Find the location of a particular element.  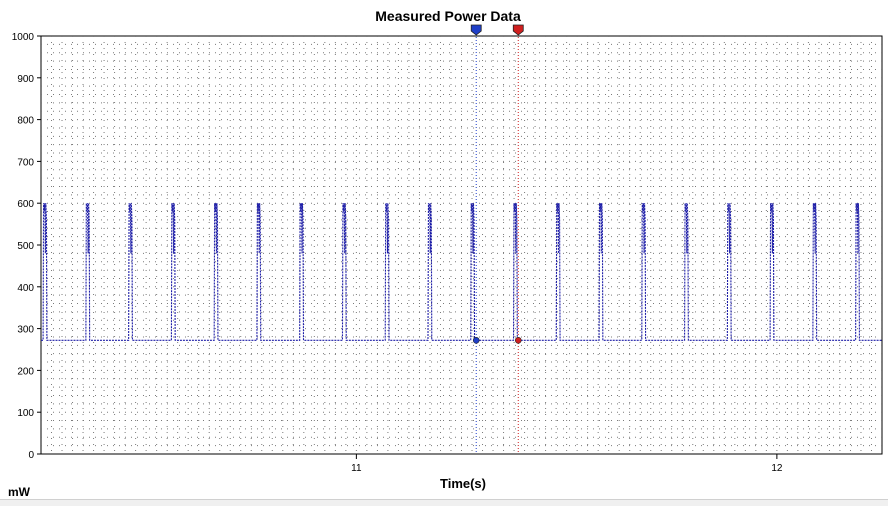

x-tick-label: 12 is located at coordinates (777, 468).